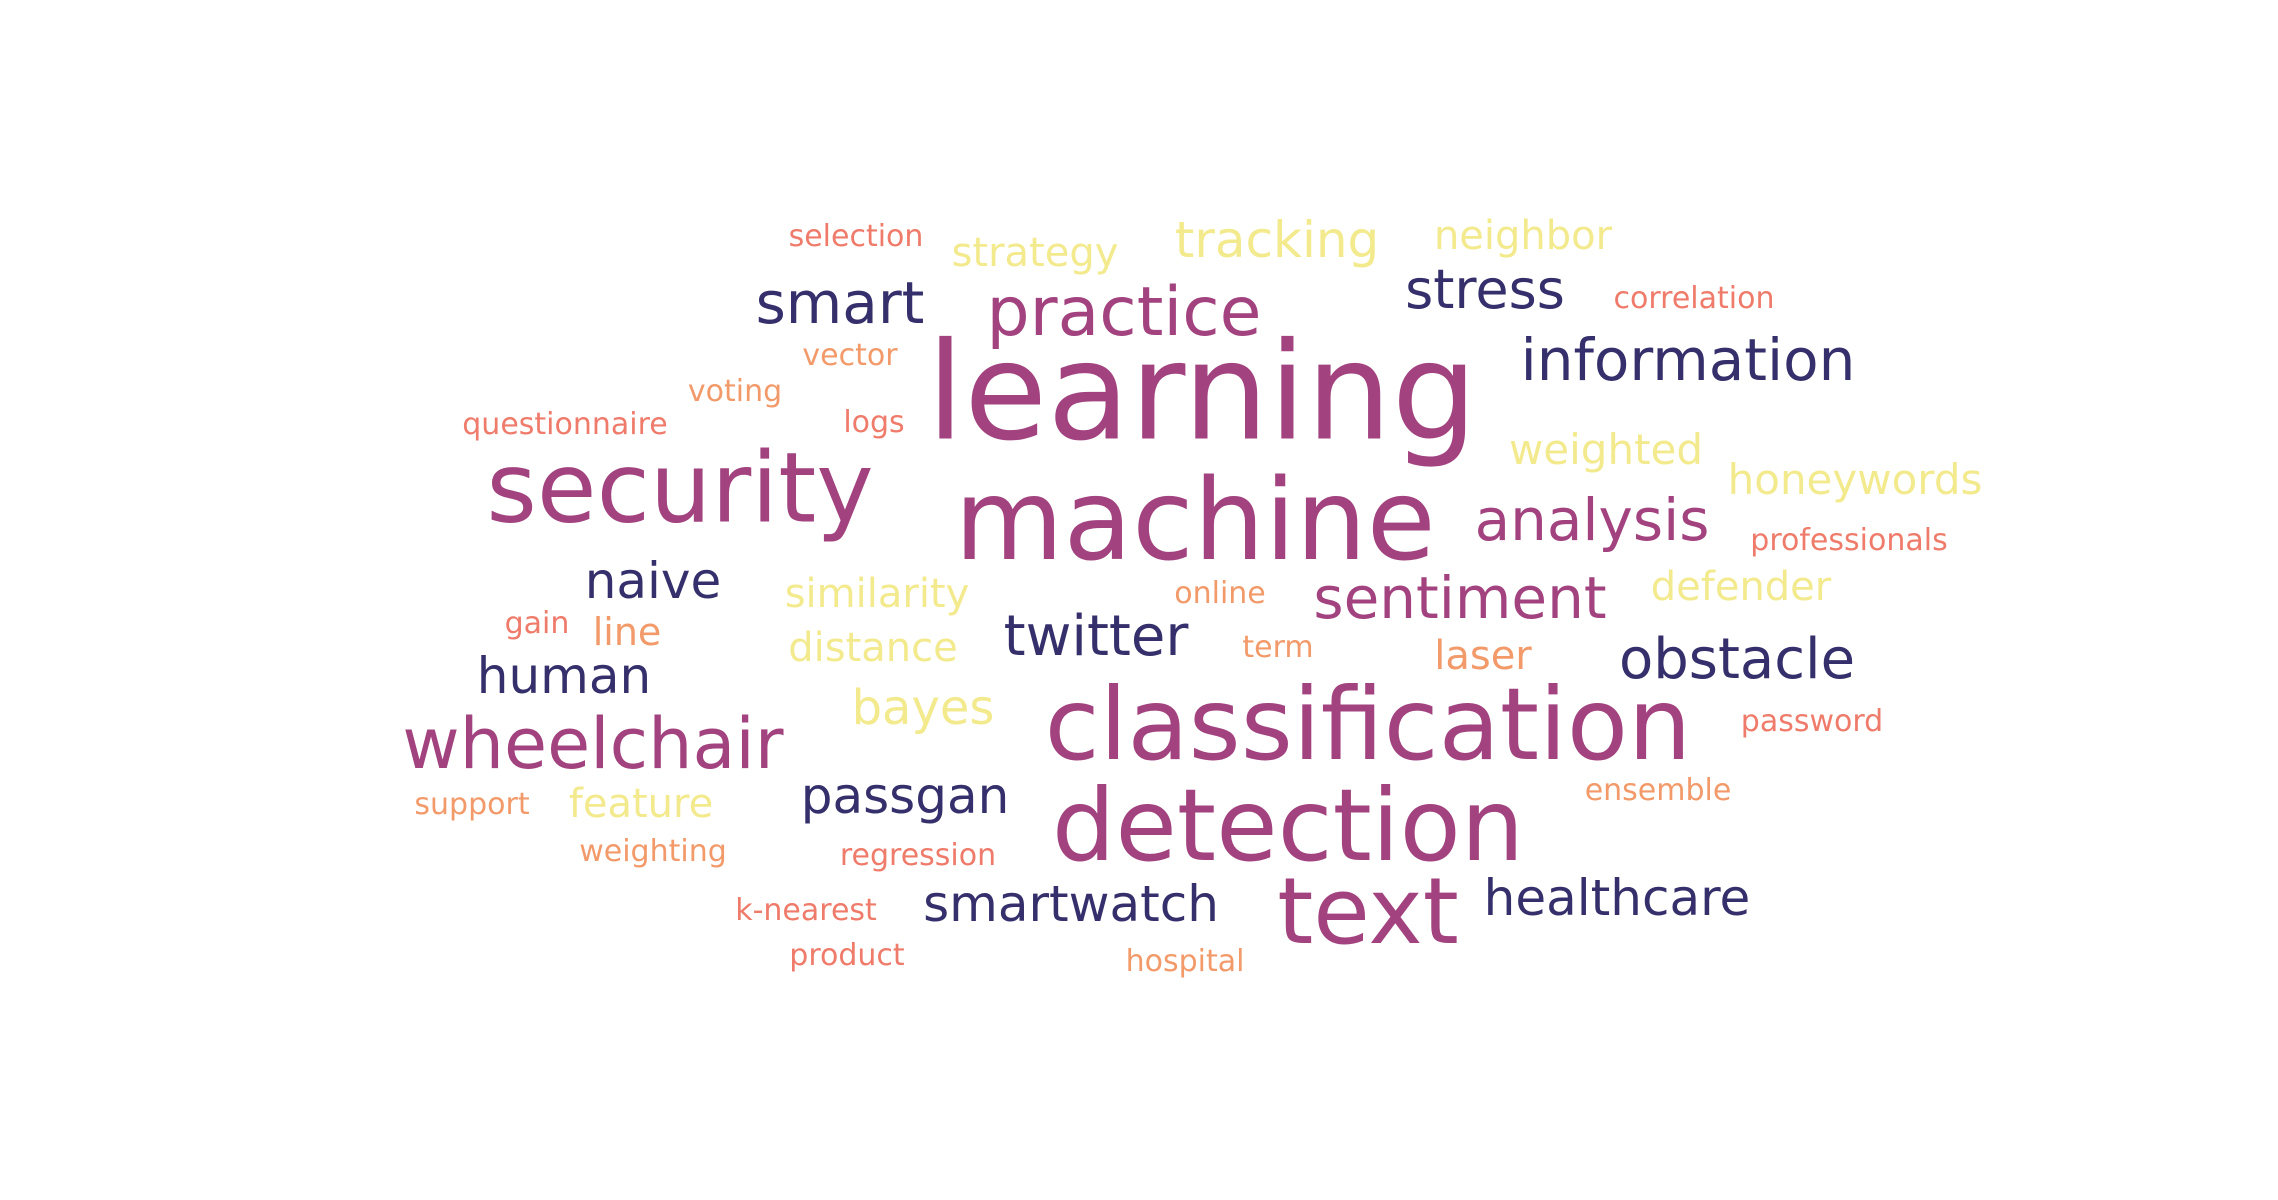 This screenshot has height=1200, width=2278. Describe the element at coordinates (1658, 790) in the screenshot. I see `word-ensemble: ensemble` at that location.